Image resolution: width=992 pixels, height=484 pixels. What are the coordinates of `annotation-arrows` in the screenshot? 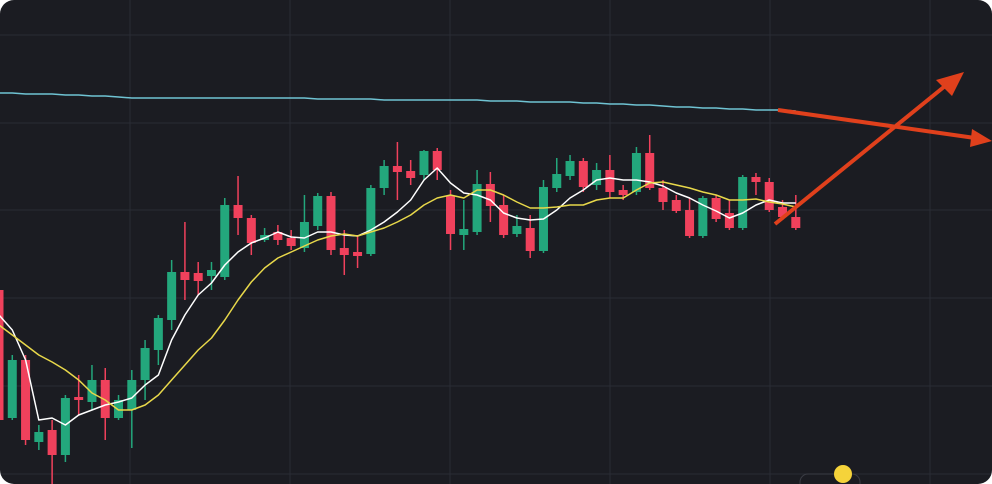 It's located at (882, 149).